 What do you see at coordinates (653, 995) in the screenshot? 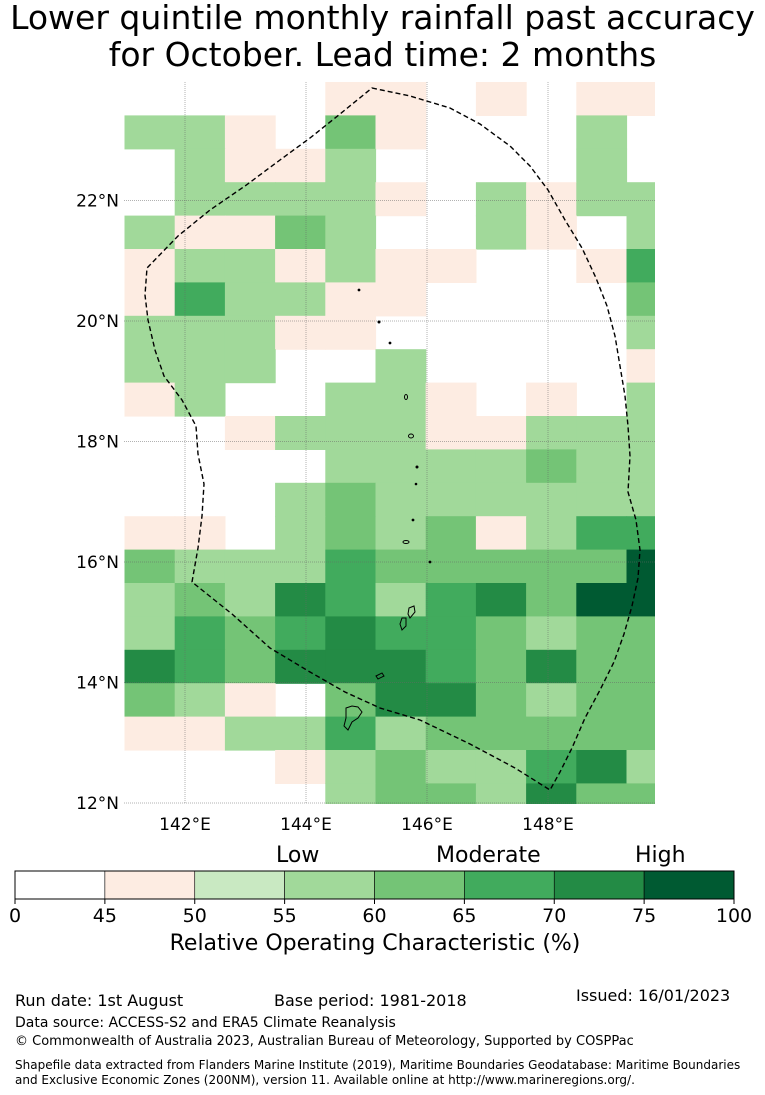
I see `issued-date: Issued: 16/01/2023` at bounding box center [653, 995].